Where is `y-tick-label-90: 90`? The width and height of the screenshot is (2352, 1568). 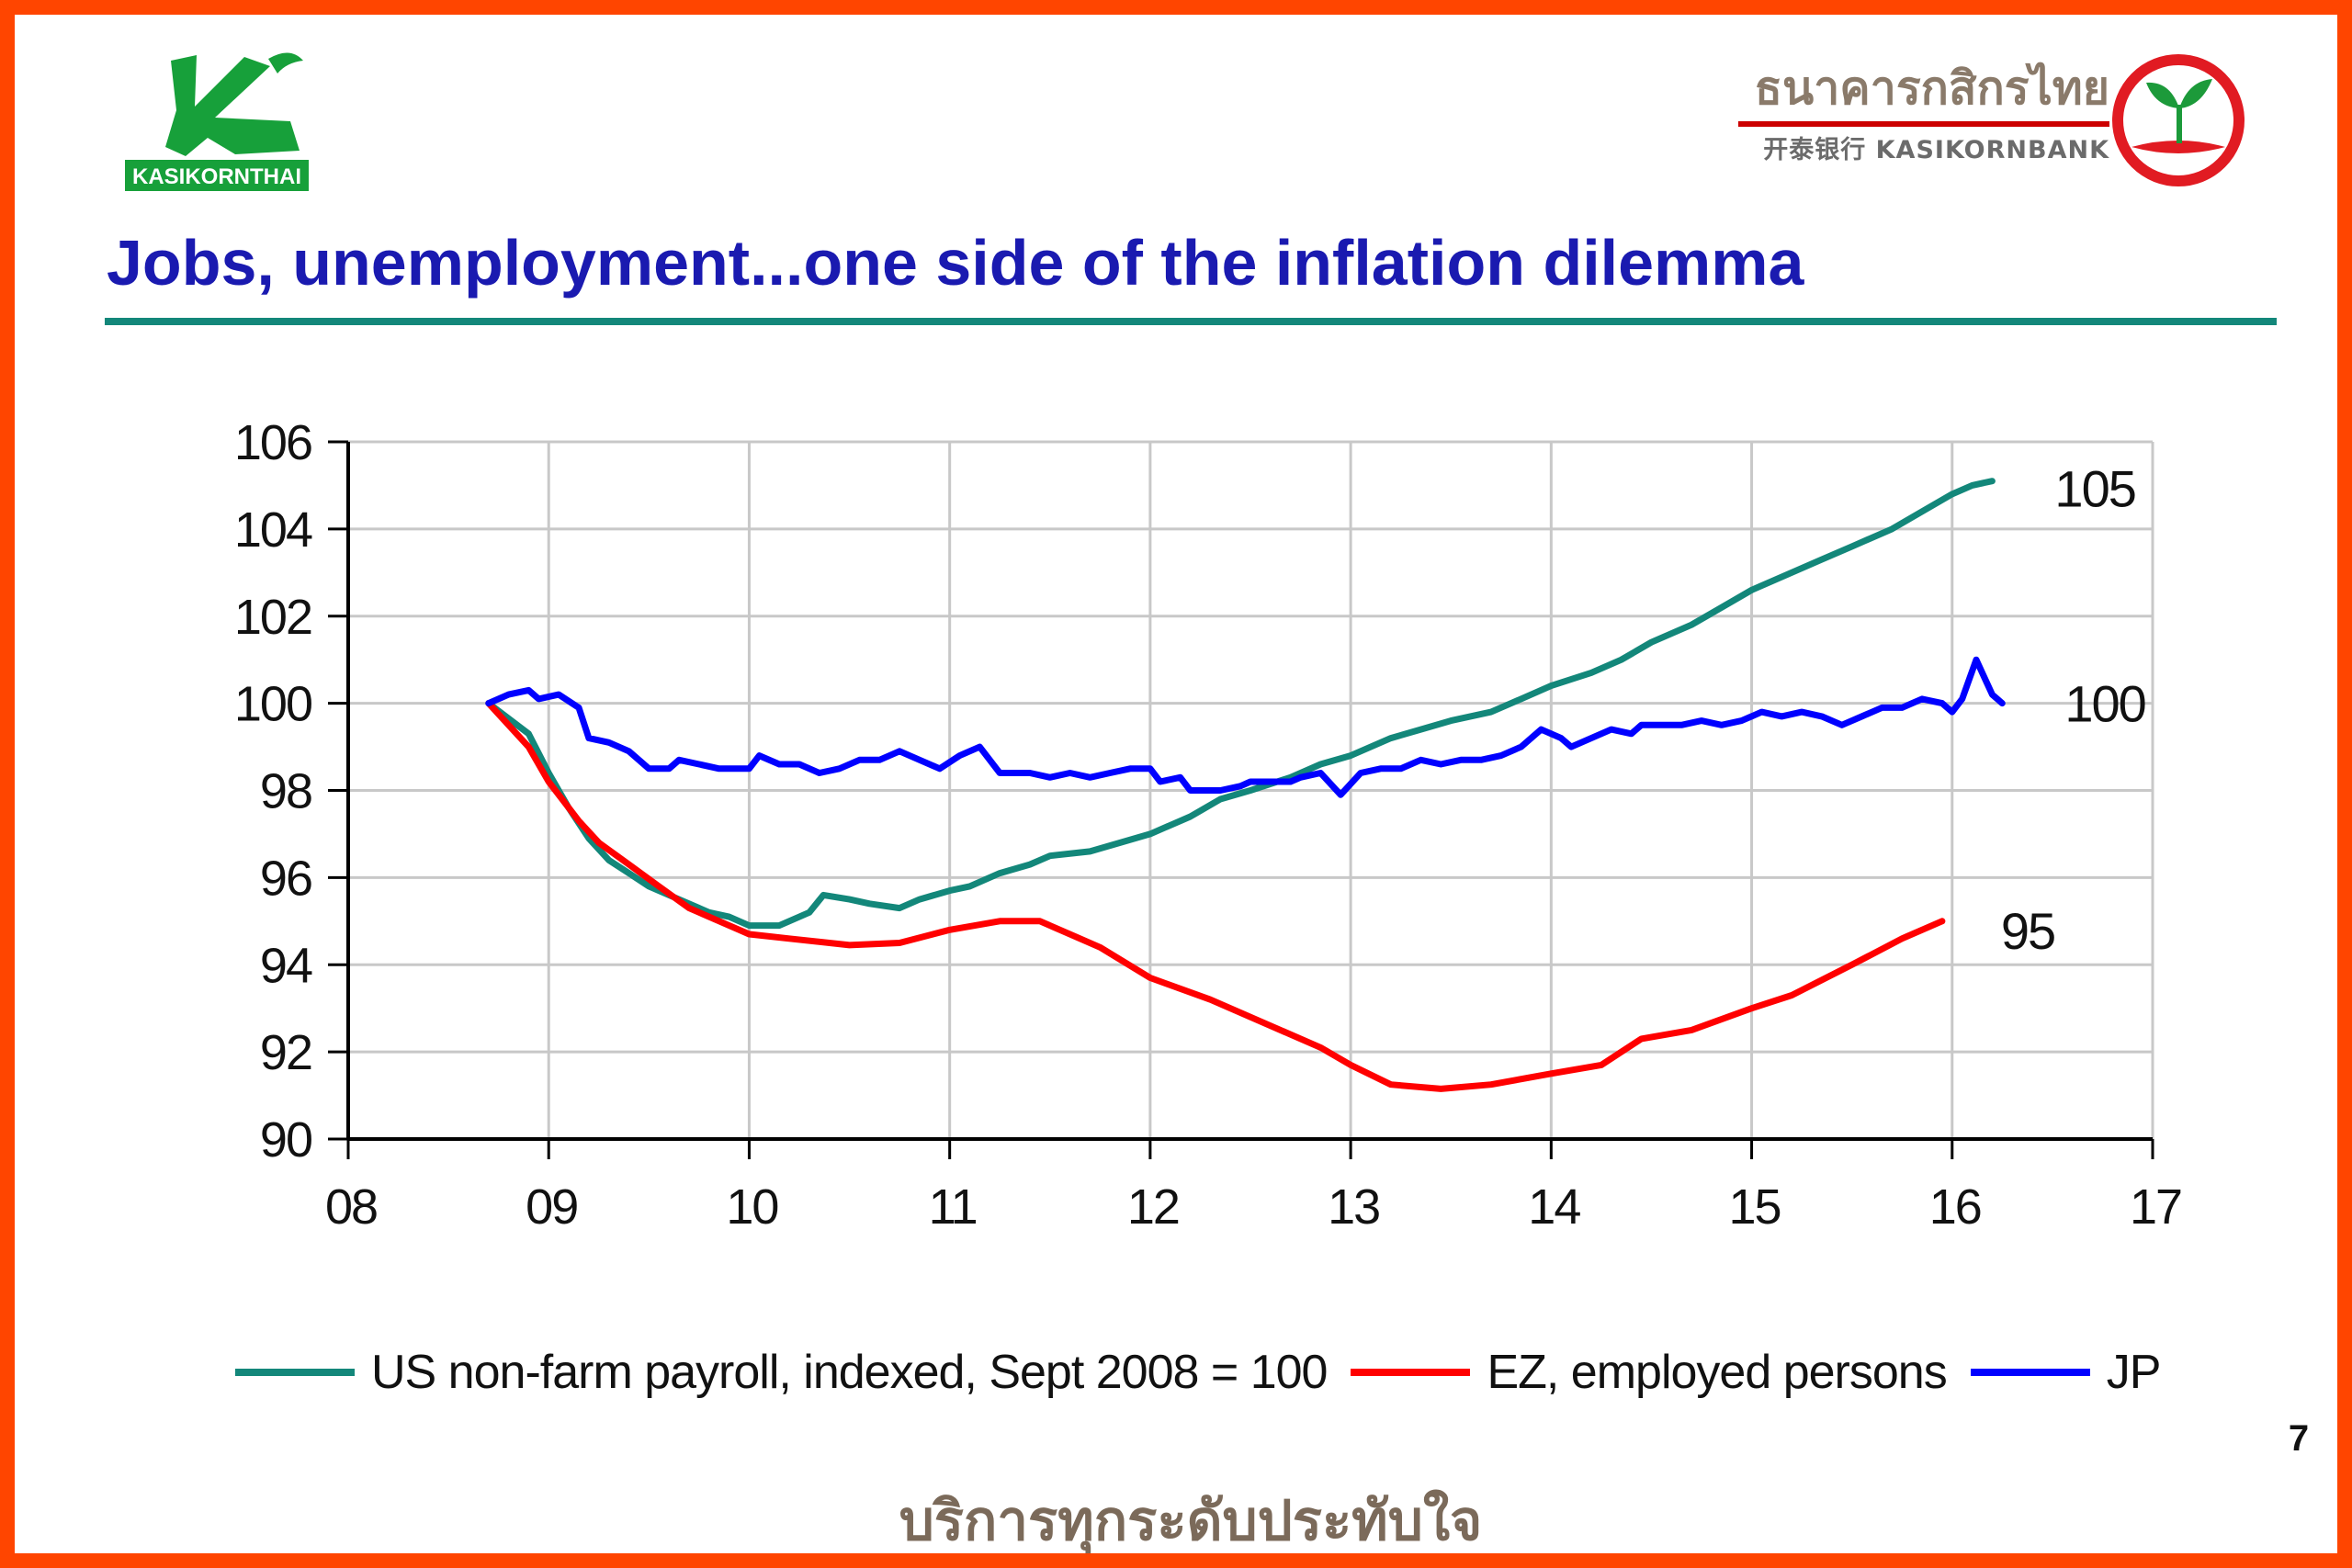 y-tick-label-90: 90 is located at coordinates (285, 1140).